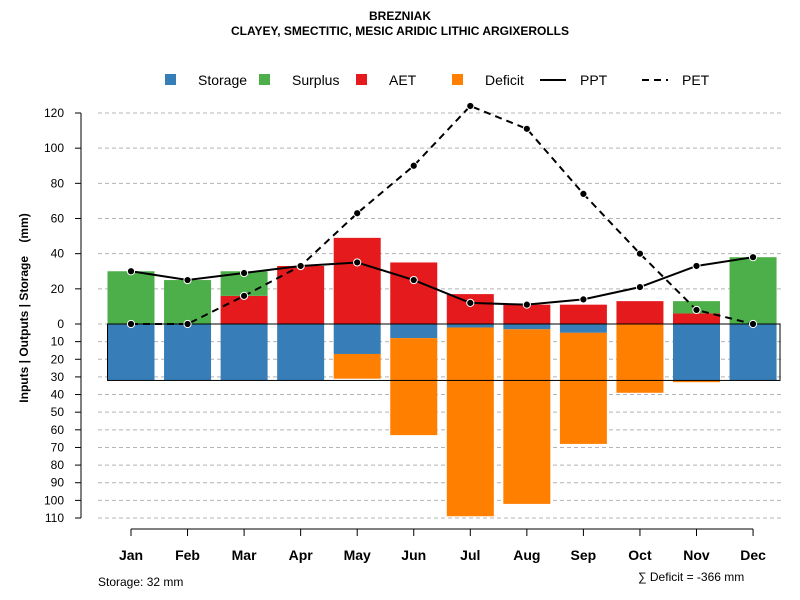 The image size is (800, 600). Describe the element at coordinates (60, 324) in the screenshot. I see `y-tick-label: 0` at that location.